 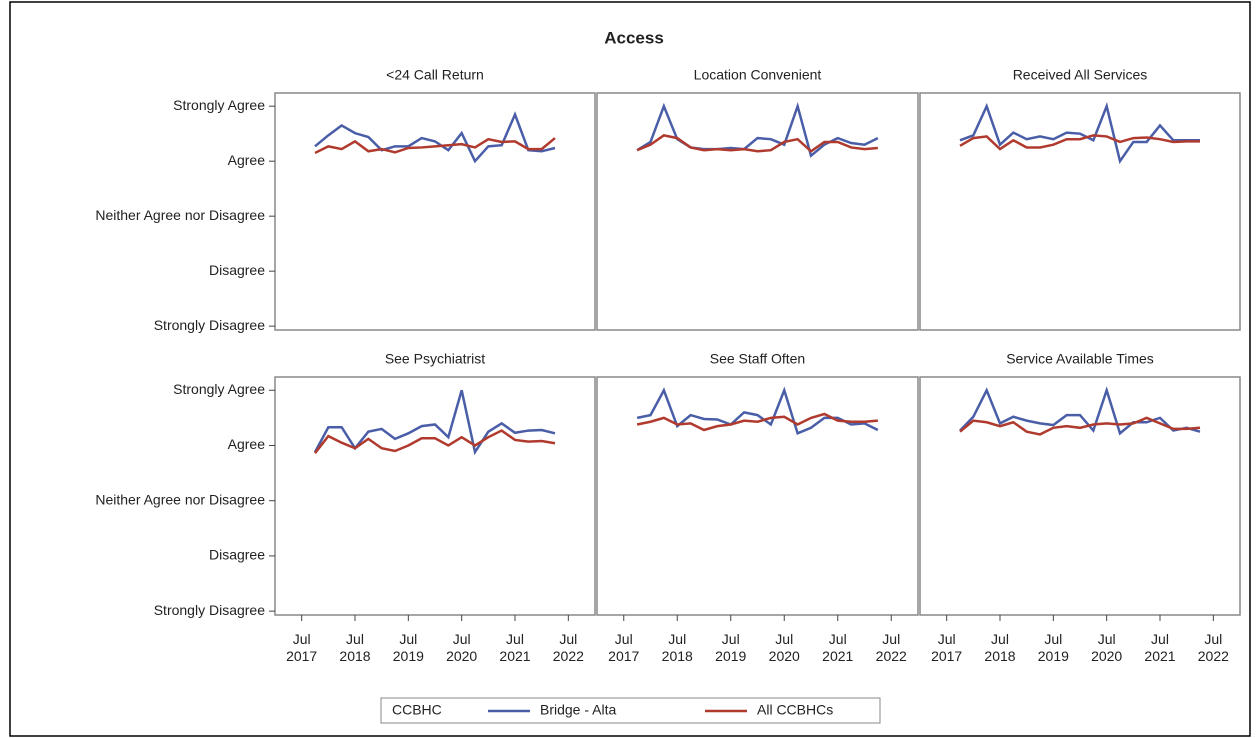 What do you see at coordinates (578, 710) in the screenshot?
I see `legend-label: Bridge - Alta` at bounding box center [578, 710].